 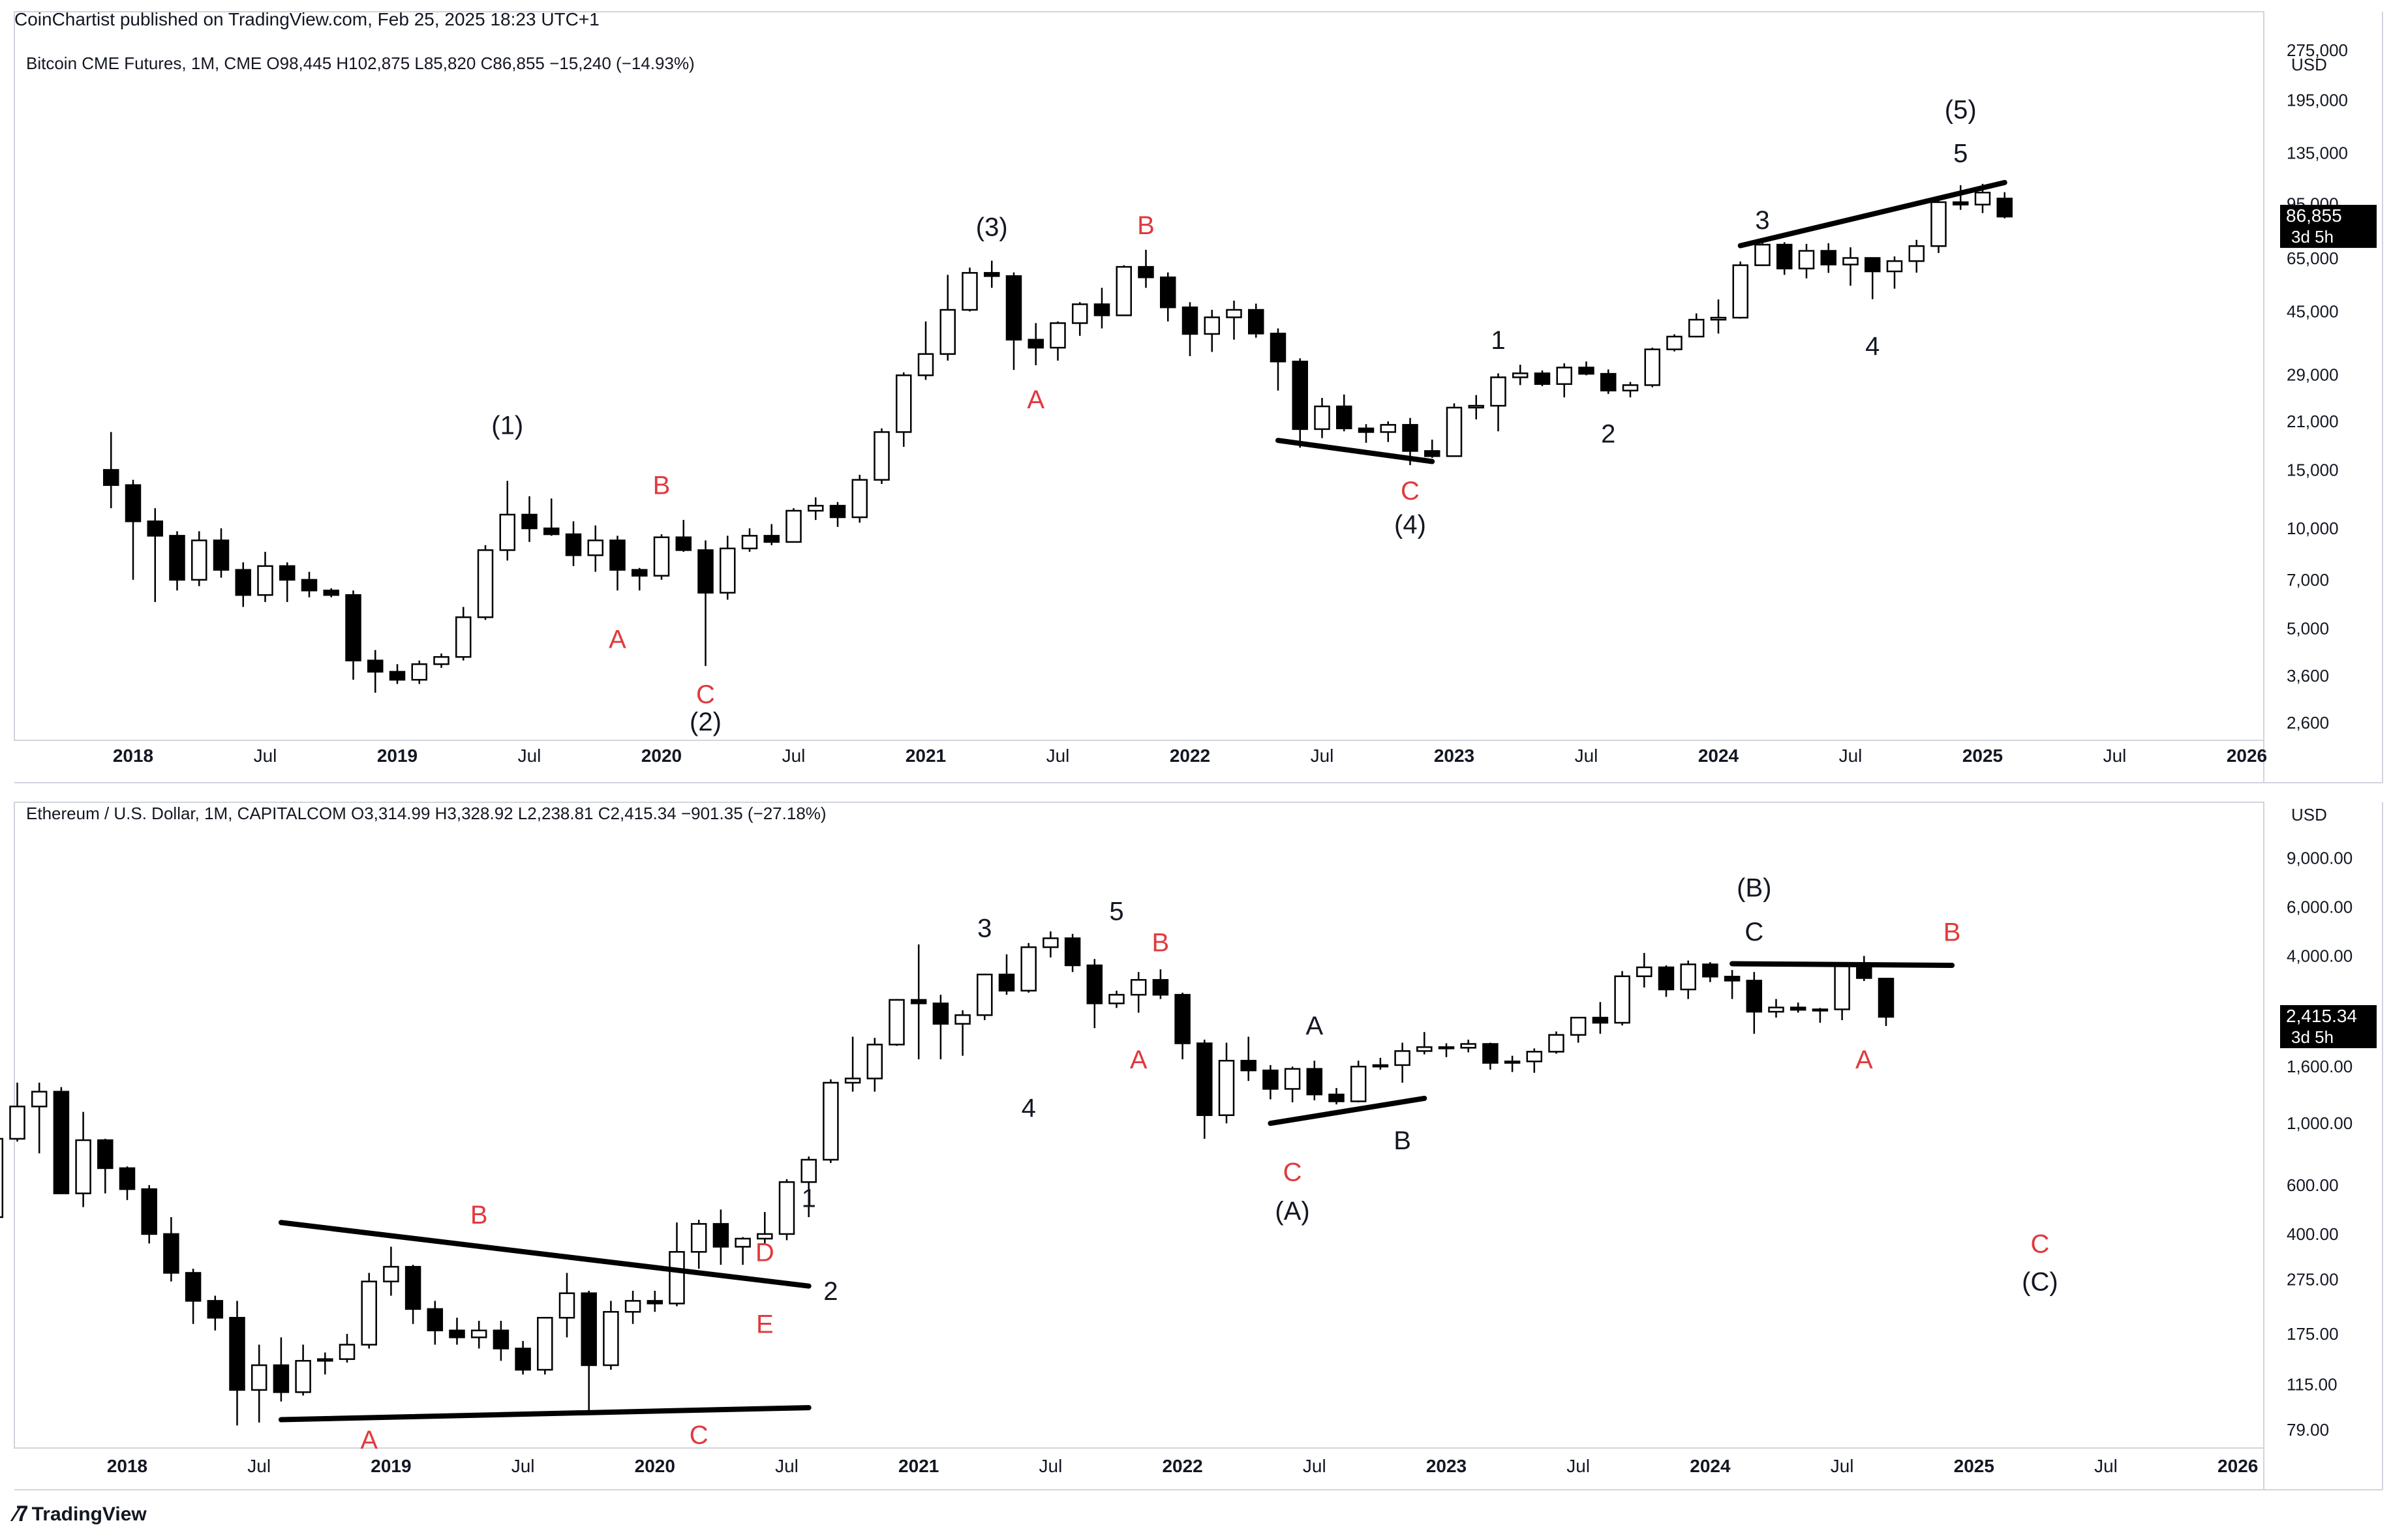 I want to click on y-tick-label: 15,000, so click(x=2313, y=469).